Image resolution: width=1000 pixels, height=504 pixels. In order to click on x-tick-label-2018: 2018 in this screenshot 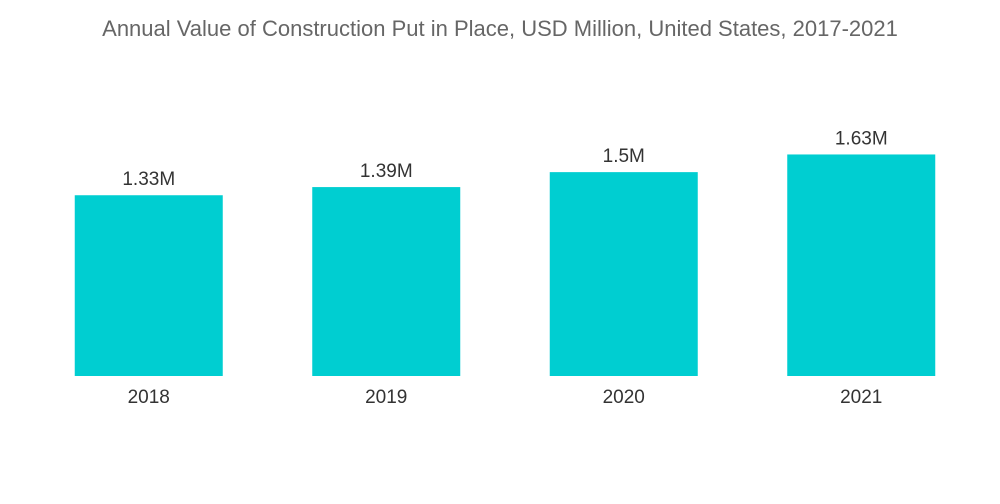, I will do `click(149, 397)`.